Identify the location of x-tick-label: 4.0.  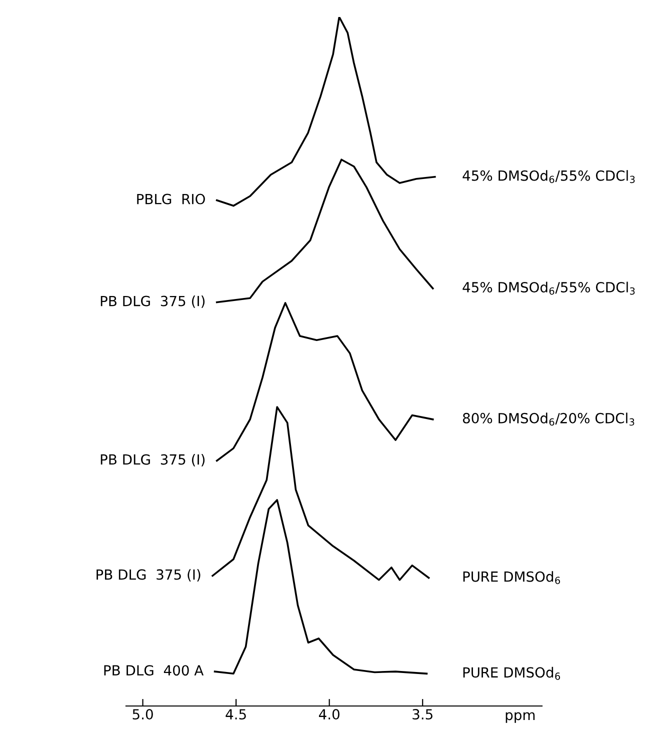
(329, 714).